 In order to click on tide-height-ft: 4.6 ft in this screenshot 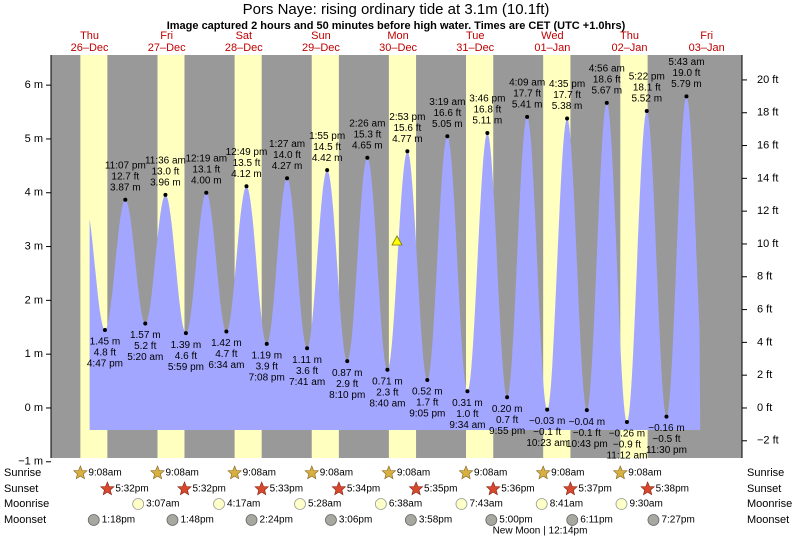, I will do `click(186, 356)`.